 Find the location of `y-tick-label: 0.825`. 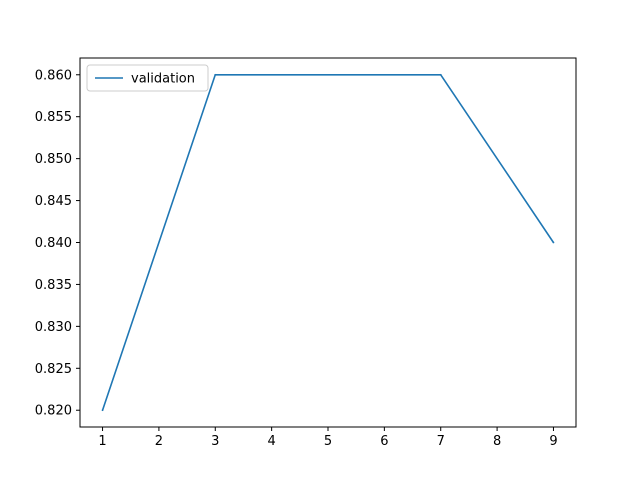

y-tick-label: 0.825 is located at coordinates (53, 369).